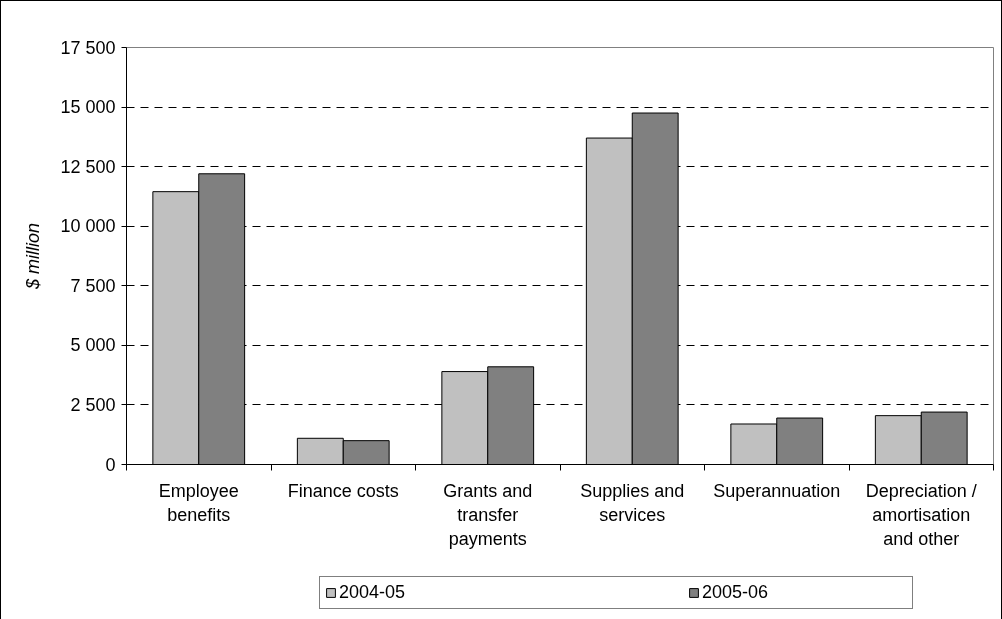 This screenshot has width=1002, height=619. What do you see at coordinates (921, 514) in the screenshot?
I see `x-tick-label: Depreciation / amortisation and other` at bounding box center [921, 514].